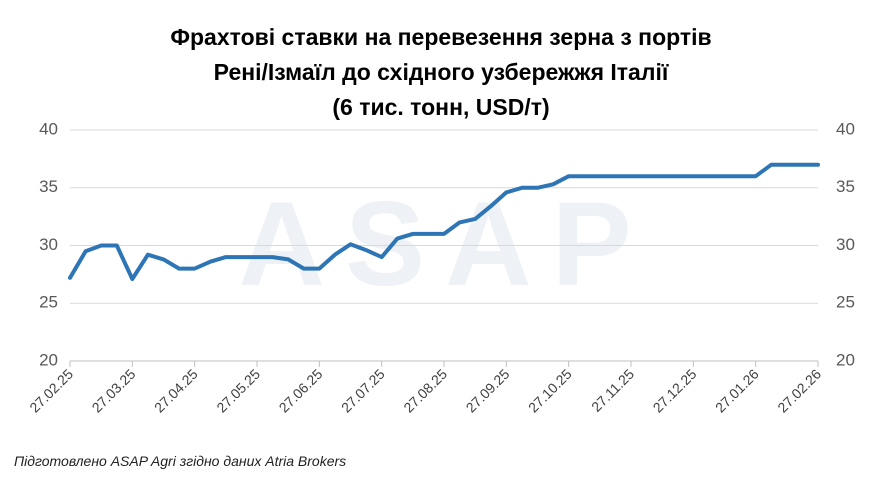 This screenshot has width=882, height=483. I want to click on y2-tick-label: 35, so click(845, 186).